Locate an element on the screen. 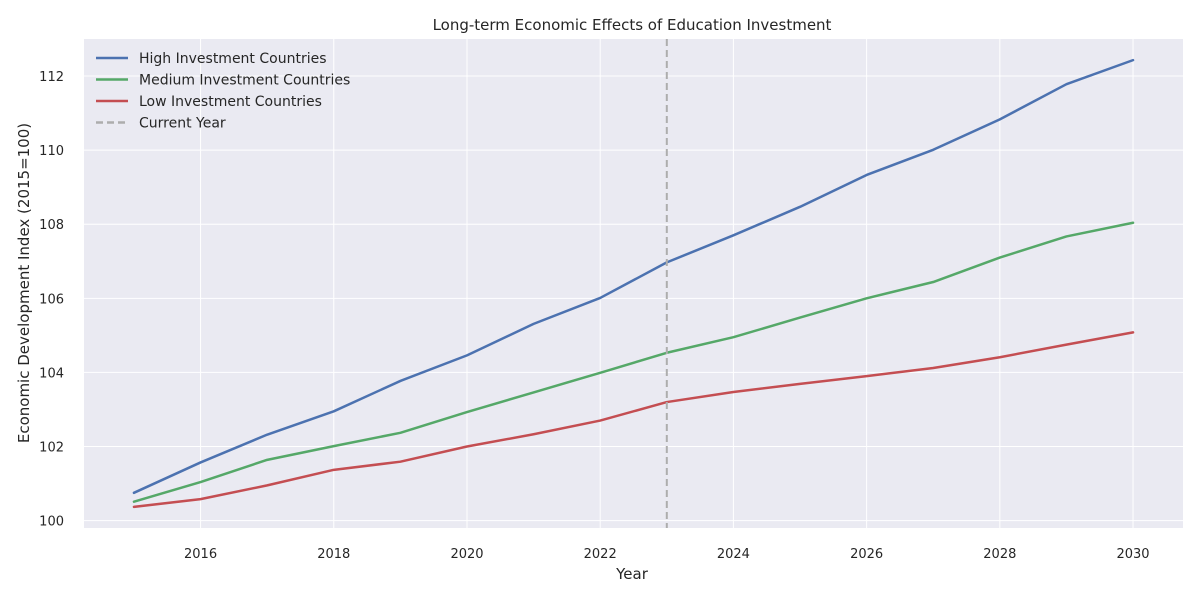 This screenshot has width=1200, height=600. legend-item: Medium Investment Countries is located at coordinates (223, 81).